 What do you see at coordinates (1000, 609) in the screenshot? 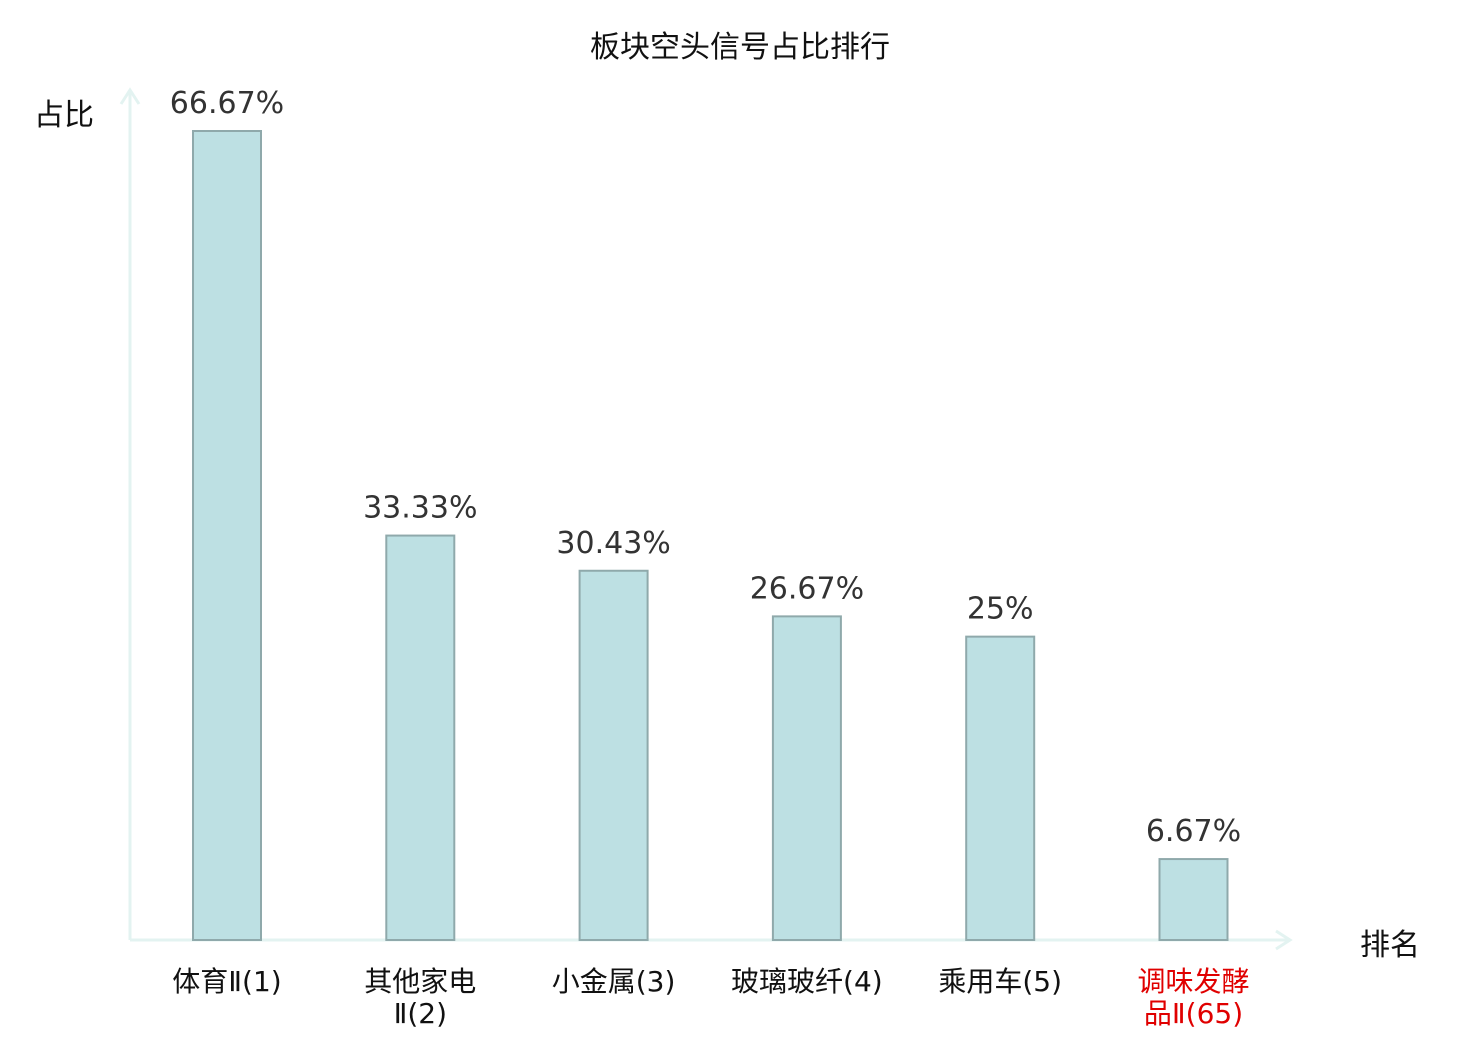
I see `value-label: 25%` at bounding box center [1000, 609].